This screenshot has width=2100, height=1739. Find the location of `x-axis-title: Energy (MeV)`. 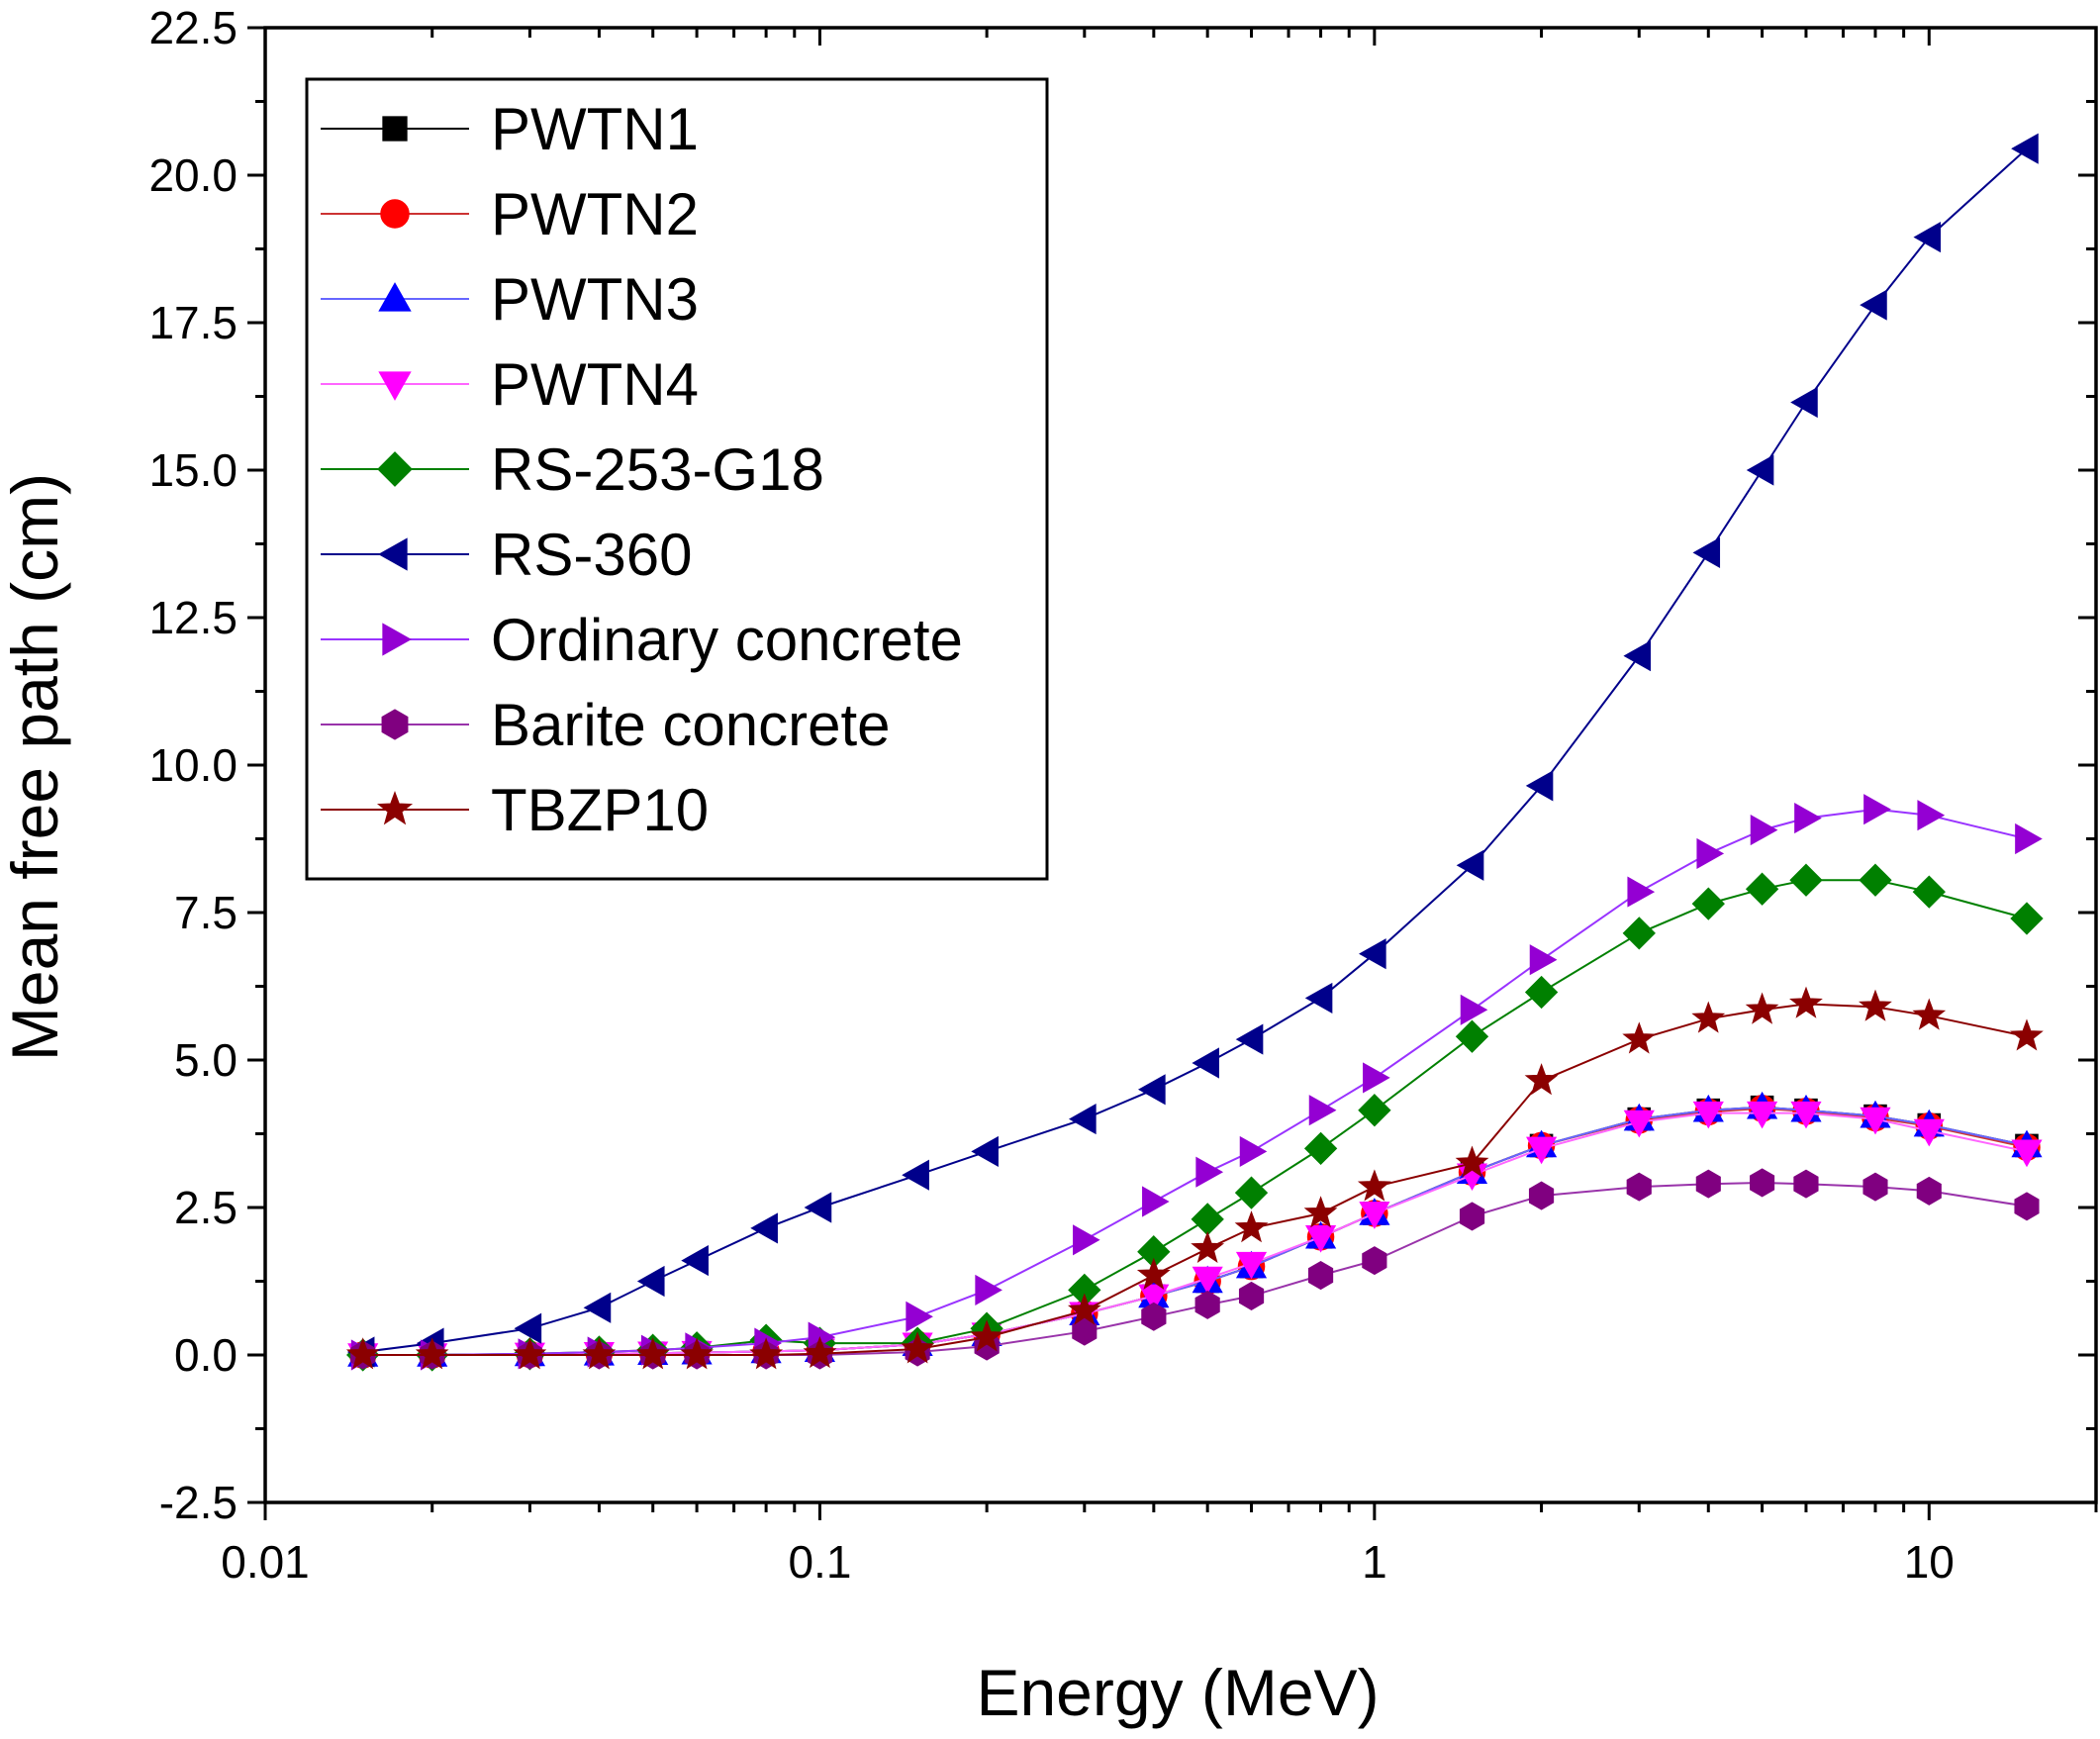

x-axis-title: Energy (MeV) is located at coordinates (1178, 1693).